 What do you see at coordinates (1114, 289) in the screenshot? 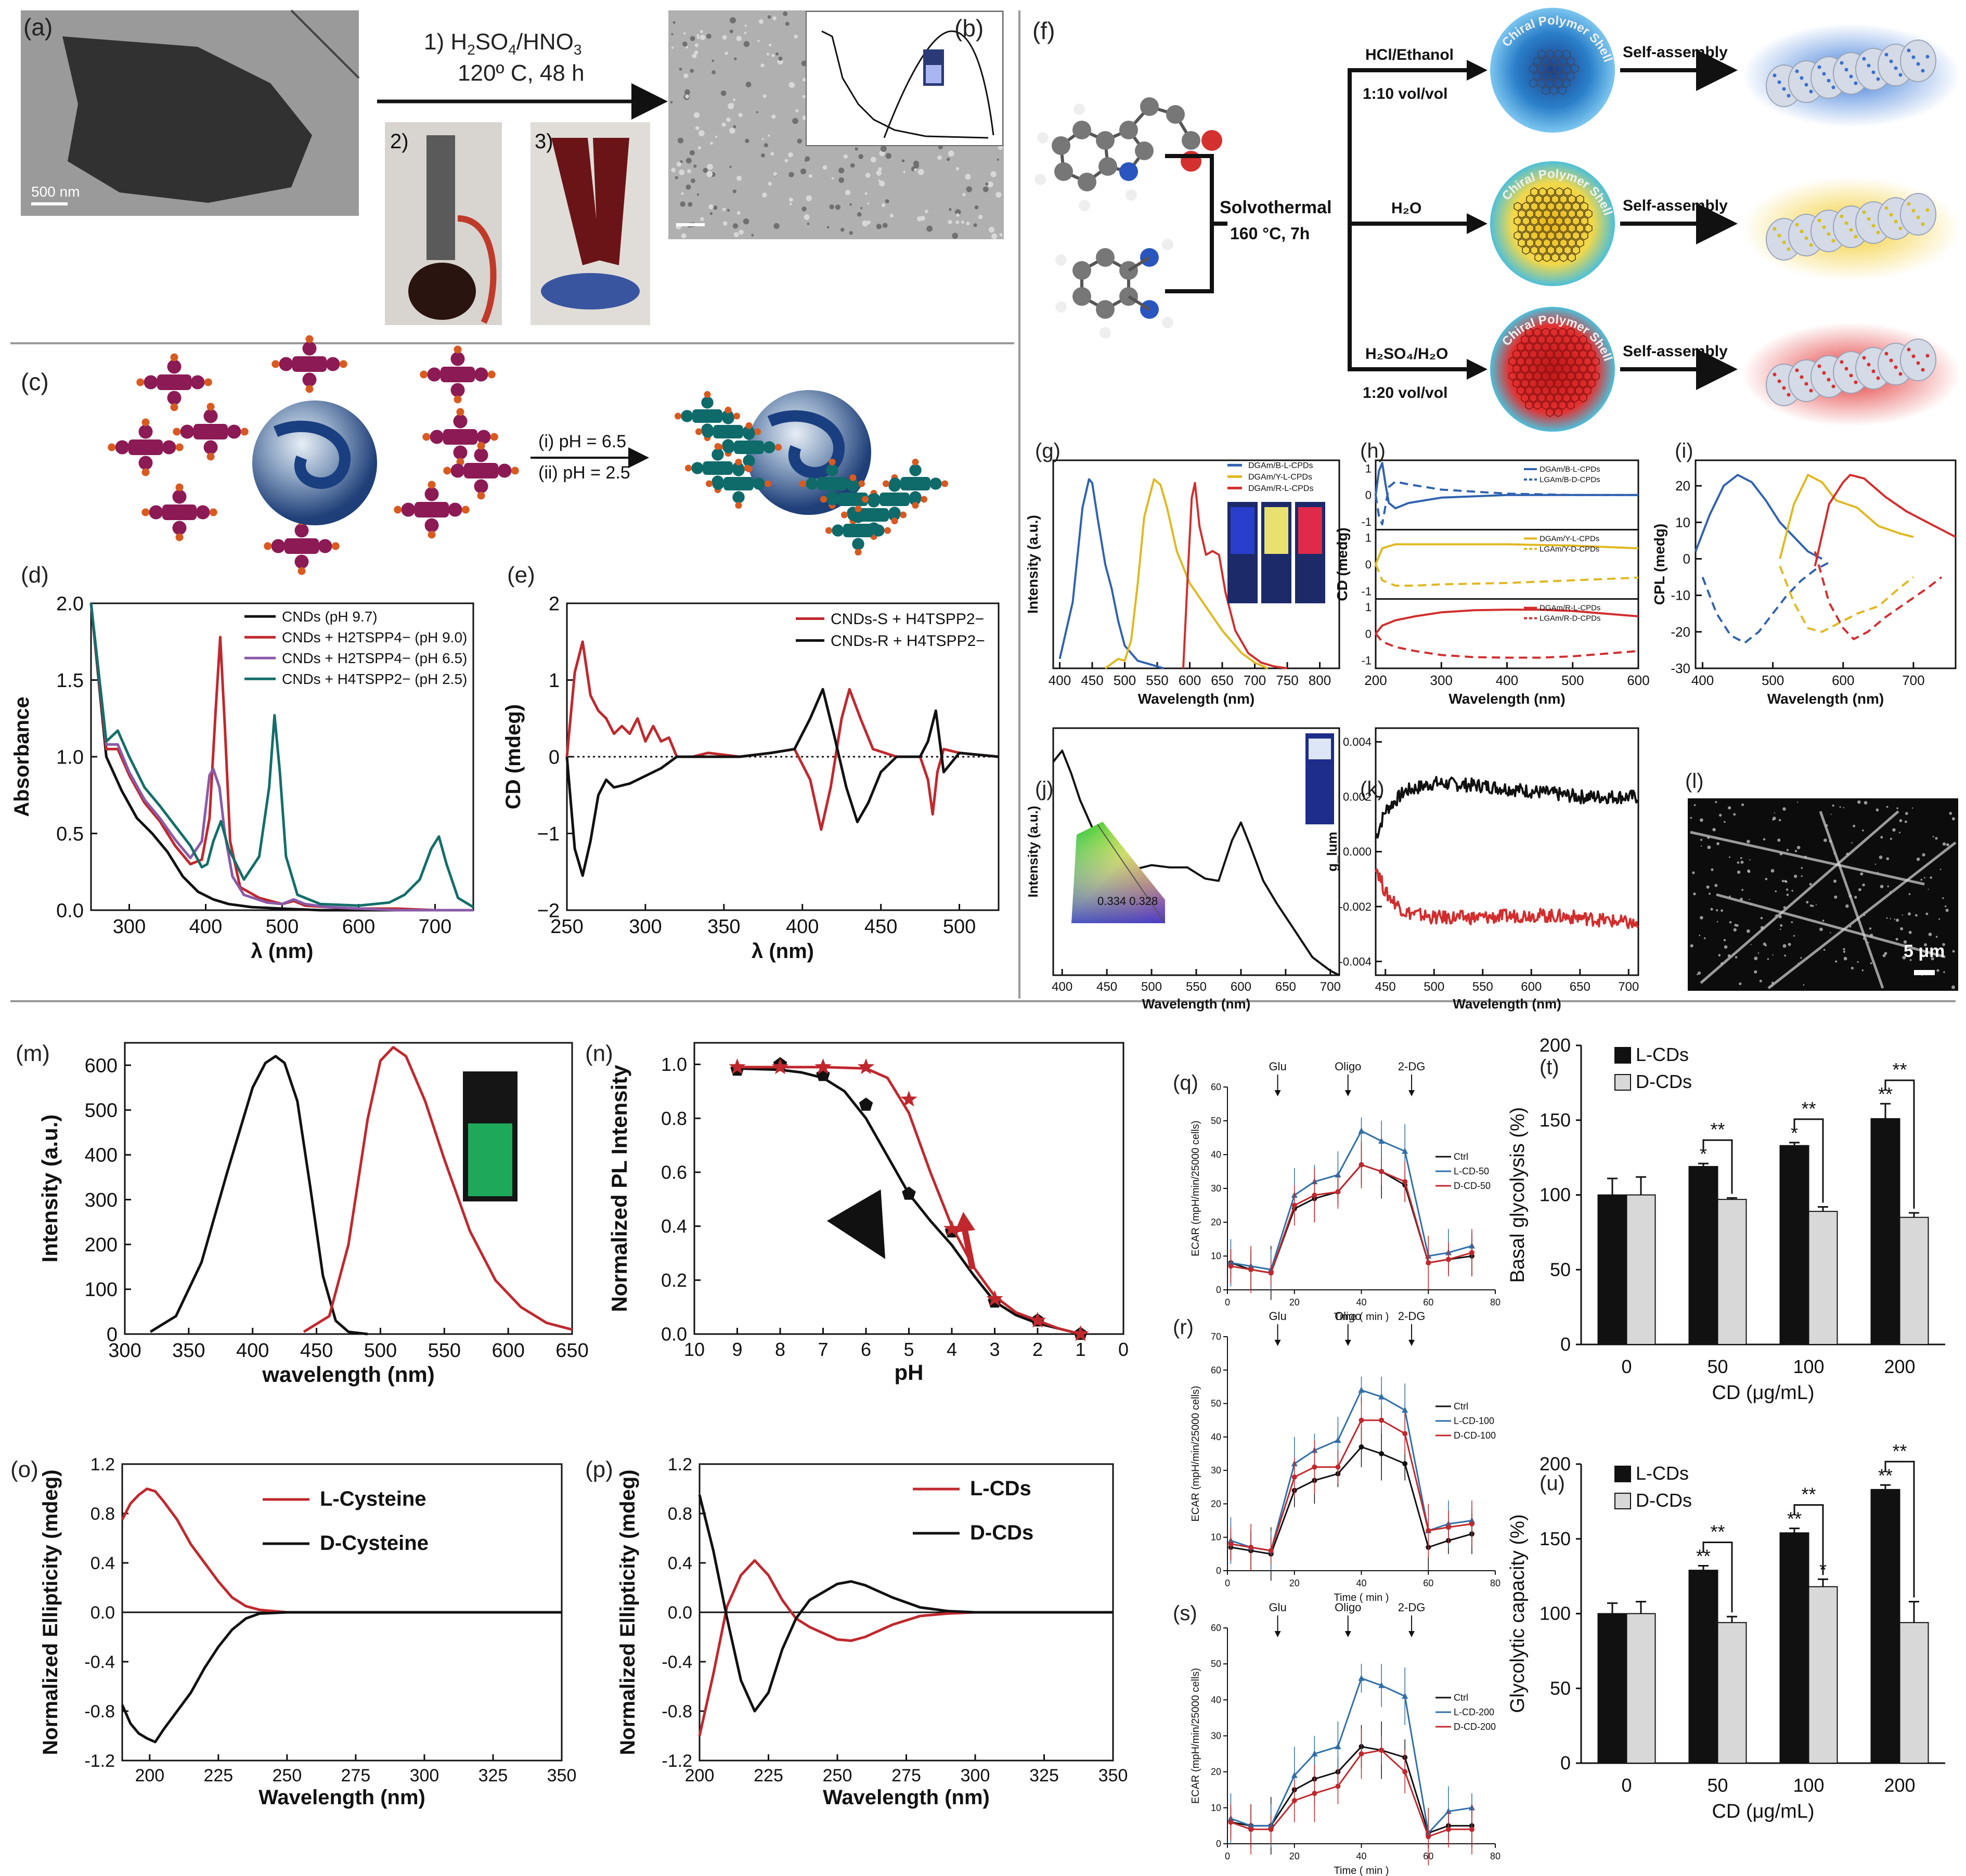
I see `phenylenediamine-molecule` at bounding box center [1114, 289].